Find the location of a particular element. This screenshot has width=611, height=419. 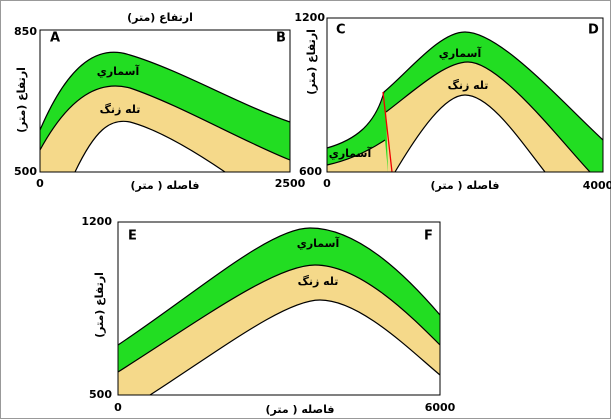

frame is located at coordinates (165, 101).